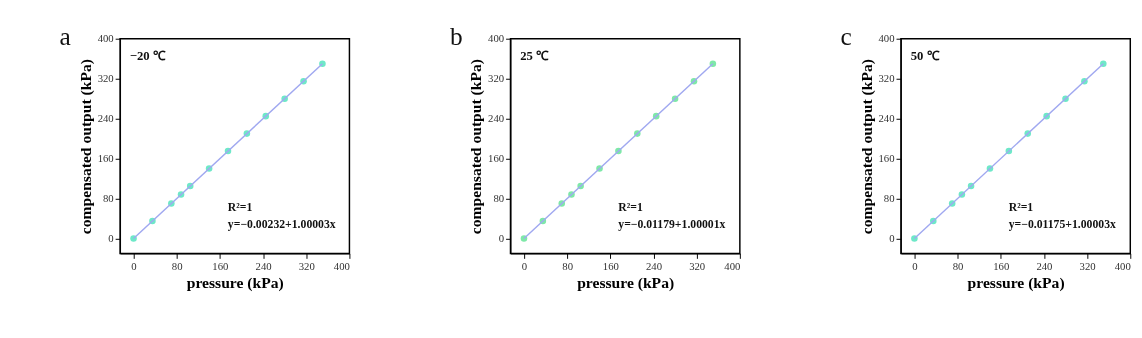 This screenshot has width=1142, height=338. What do you see at coordinates (535, 56) in the screenshot?
I see `annotation: 25 ℃` at bounding box center [535, 56].